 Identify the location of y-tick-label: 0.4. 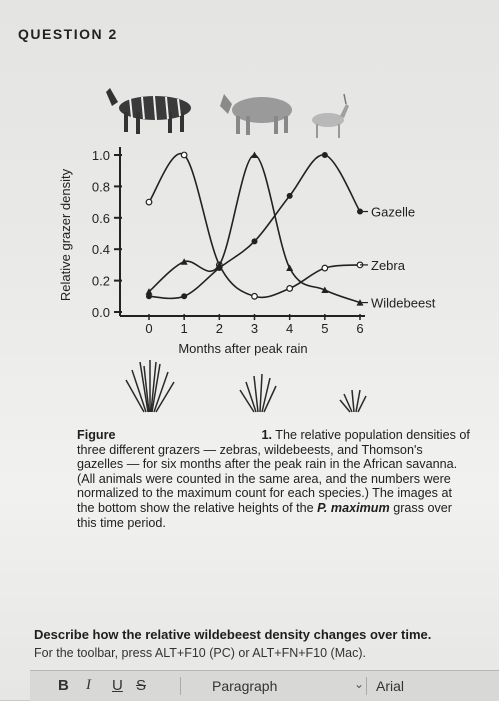
(101, 249).